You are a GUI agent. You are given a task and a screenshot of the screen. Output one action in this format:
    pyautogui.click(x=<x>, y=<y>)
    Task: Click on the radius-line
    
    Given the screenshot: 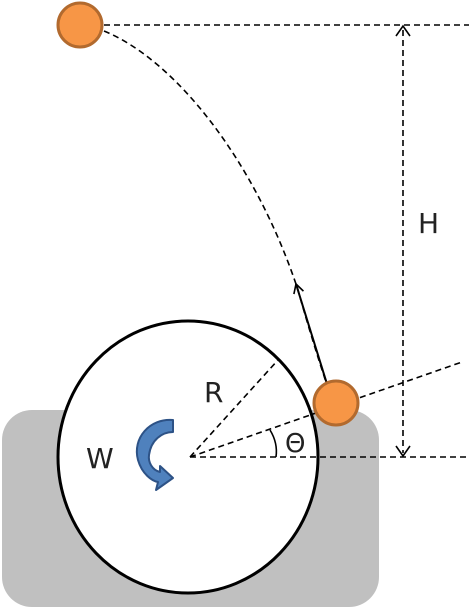 What is the action you would take?
    pyautogui.click(x=234, y=408)
    